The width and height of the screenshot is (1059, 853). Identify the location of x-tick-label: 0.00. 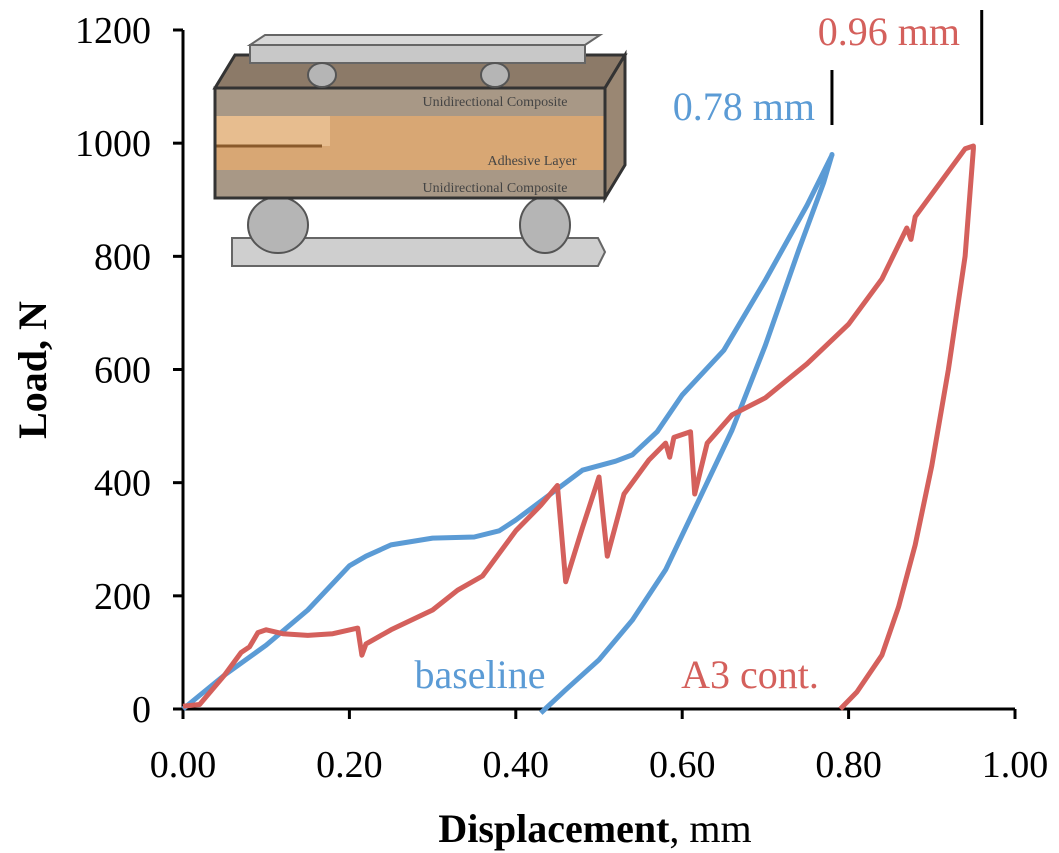
(183, 765).